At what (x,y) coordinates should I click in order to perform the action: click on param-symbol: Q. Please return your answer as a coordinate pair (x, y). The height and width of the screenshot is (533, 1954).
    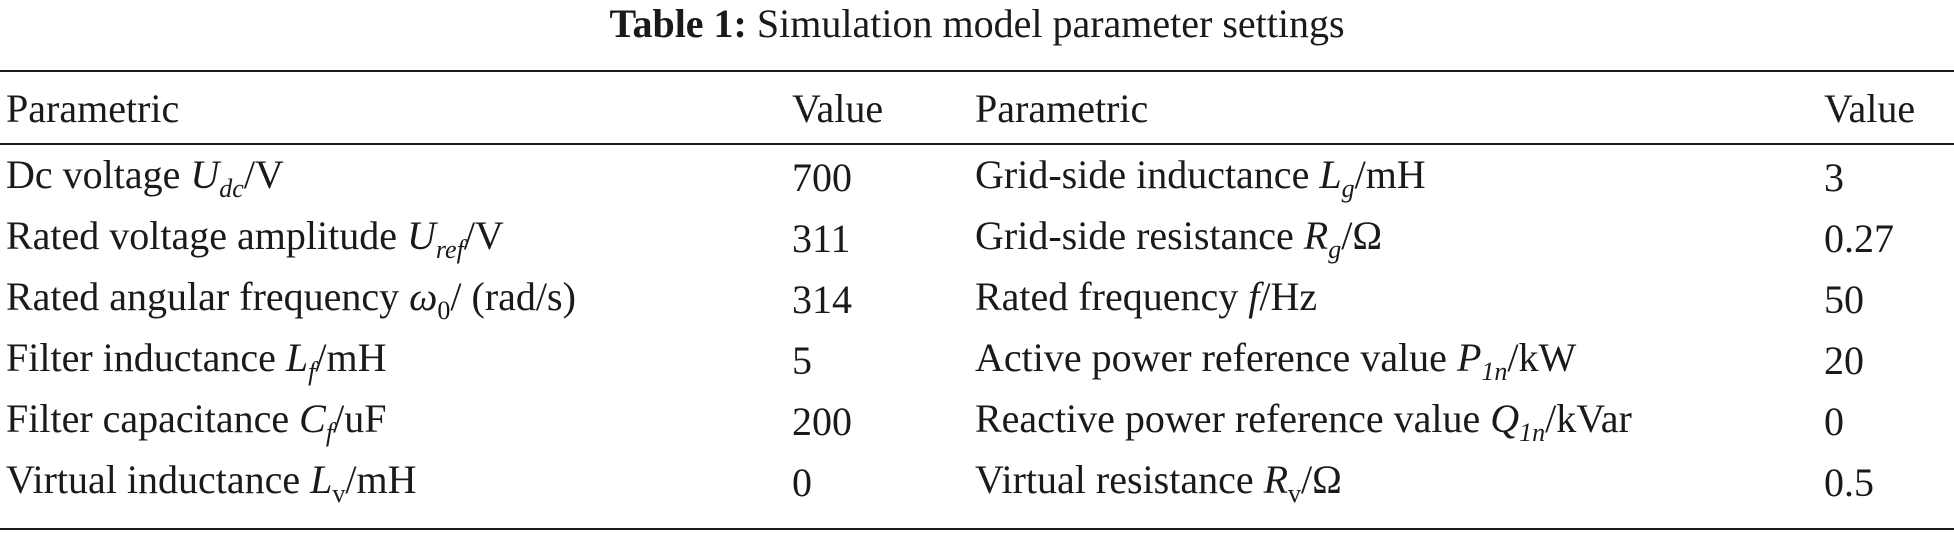
    Looking at the image, I should click on (1505, 418).